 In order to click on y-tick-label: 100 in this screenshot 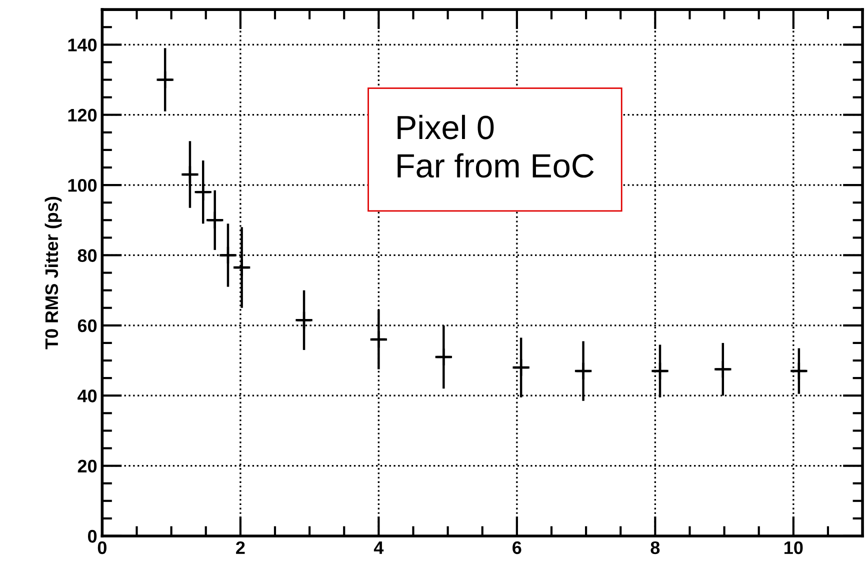, I will do `click(82, 185)`.